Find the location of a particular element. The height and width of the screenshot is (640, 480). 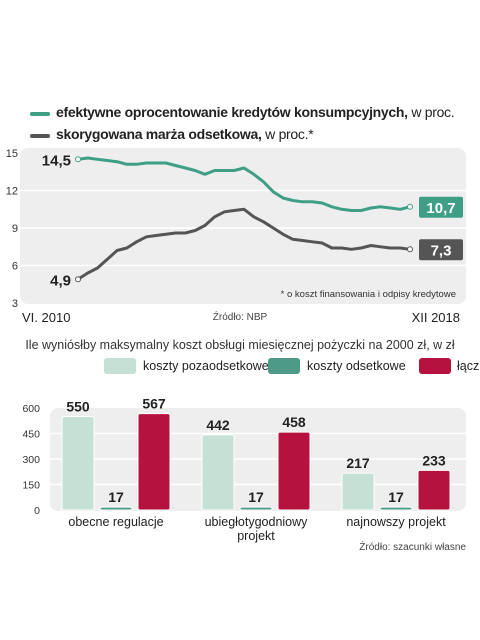

legend-label-series-2: skorygowana marża odsetkowa, w proc.* is located at coordinates (185, 134).